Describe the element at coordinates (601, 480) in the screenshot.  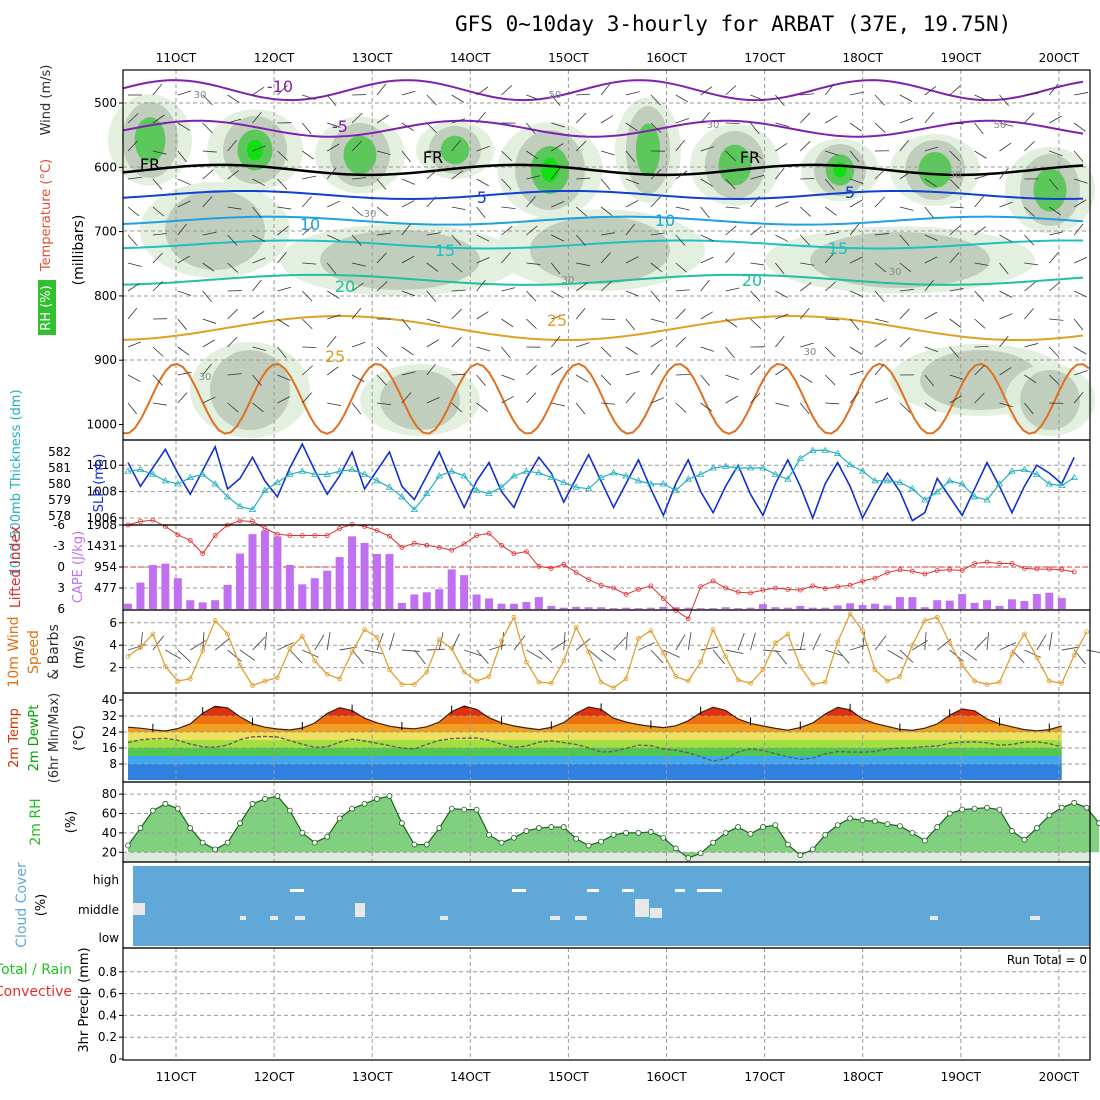
I see `thickness-line` at that location.